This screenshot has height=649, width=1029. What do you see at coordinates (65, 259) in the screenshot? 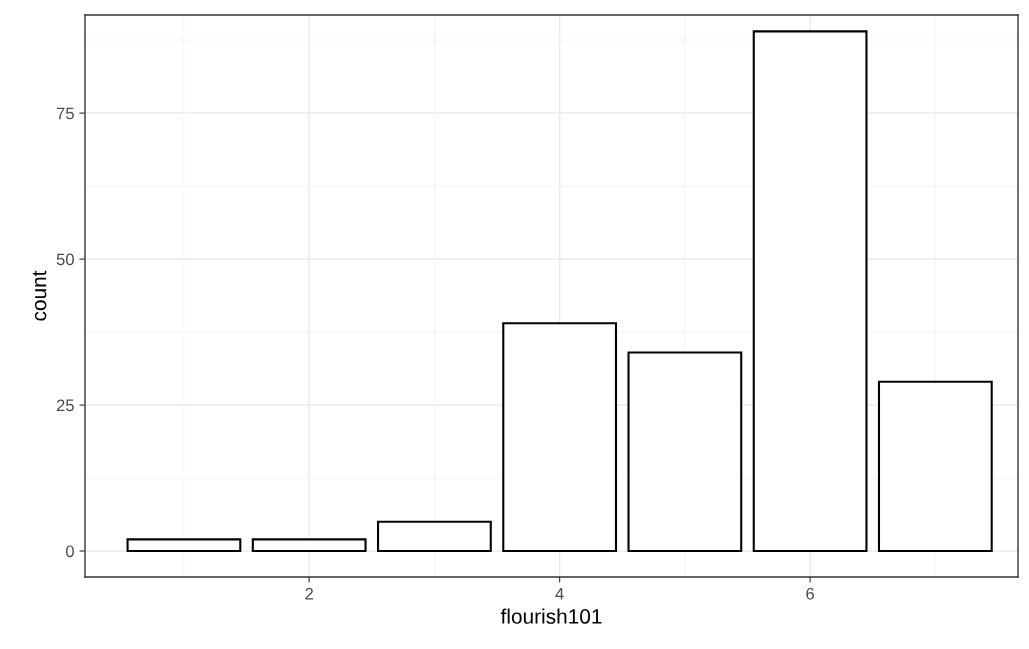
I see `y-tick-label: 50` at bounding box center [65, 259].